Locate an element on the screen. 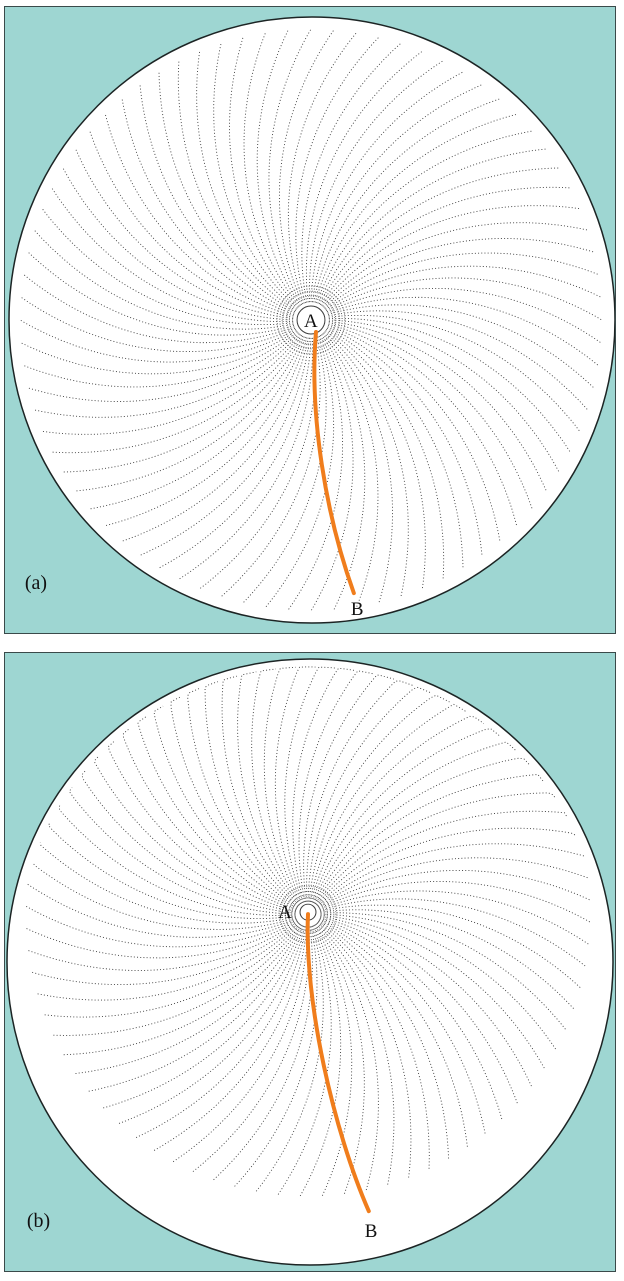 The height and width of the screenshot is (1281, 624). panel-label: (a) is located at coordinates (36, 583).